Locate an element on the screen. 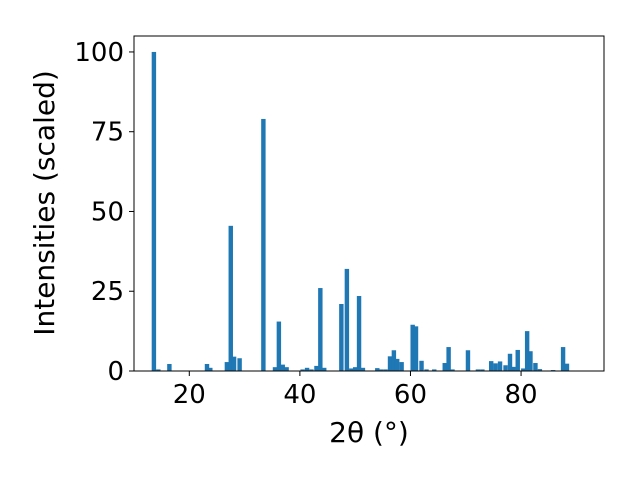  x-tick-label: 40 is located at coordinates (299, 395).